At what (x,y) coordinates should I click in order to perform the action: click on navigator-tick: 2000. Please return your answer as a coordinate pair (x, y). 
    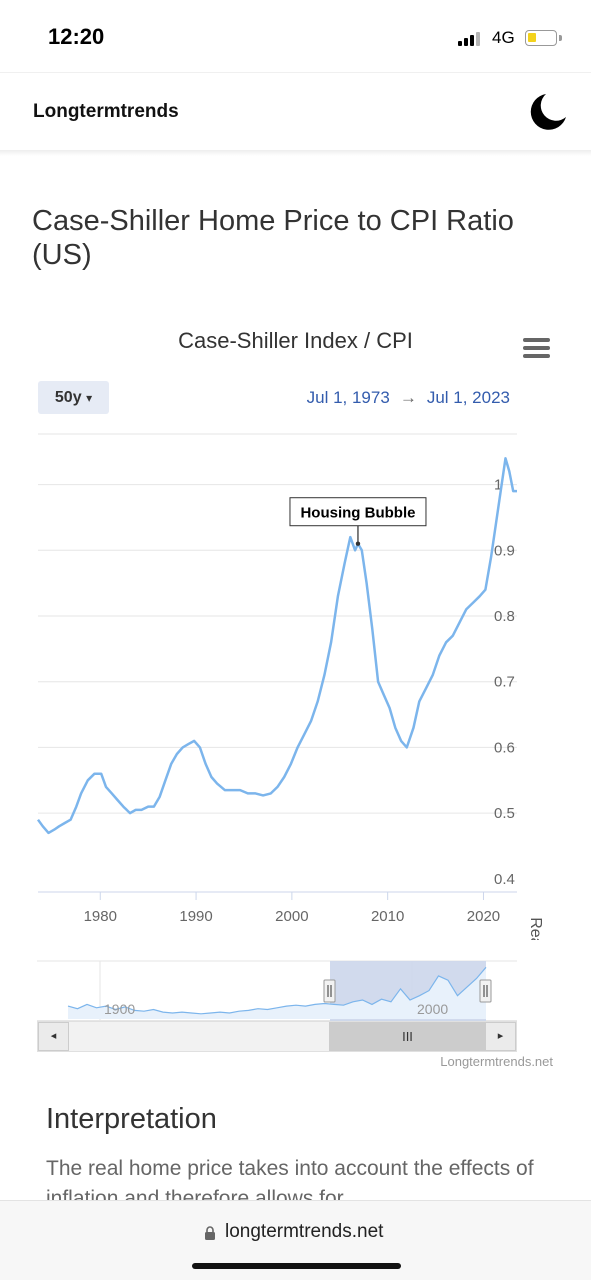
    Looking at the image, I should click on (432, 1009).